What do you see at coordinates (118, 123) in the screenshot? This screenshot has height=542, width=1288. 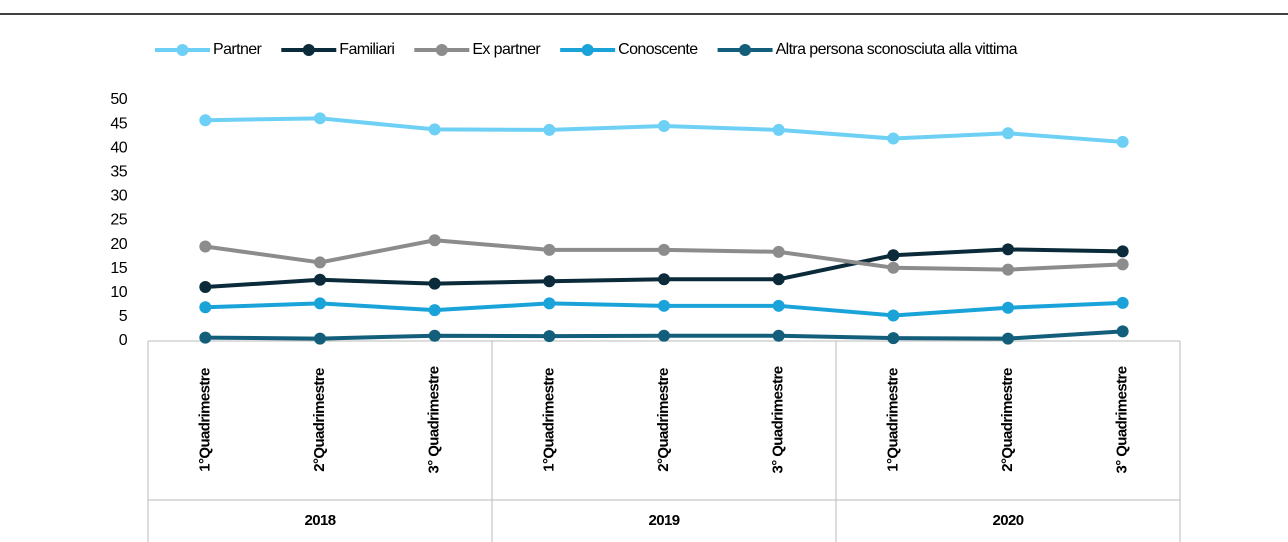 I see `y-tick-label: 45` at bounding box center [118, 123].